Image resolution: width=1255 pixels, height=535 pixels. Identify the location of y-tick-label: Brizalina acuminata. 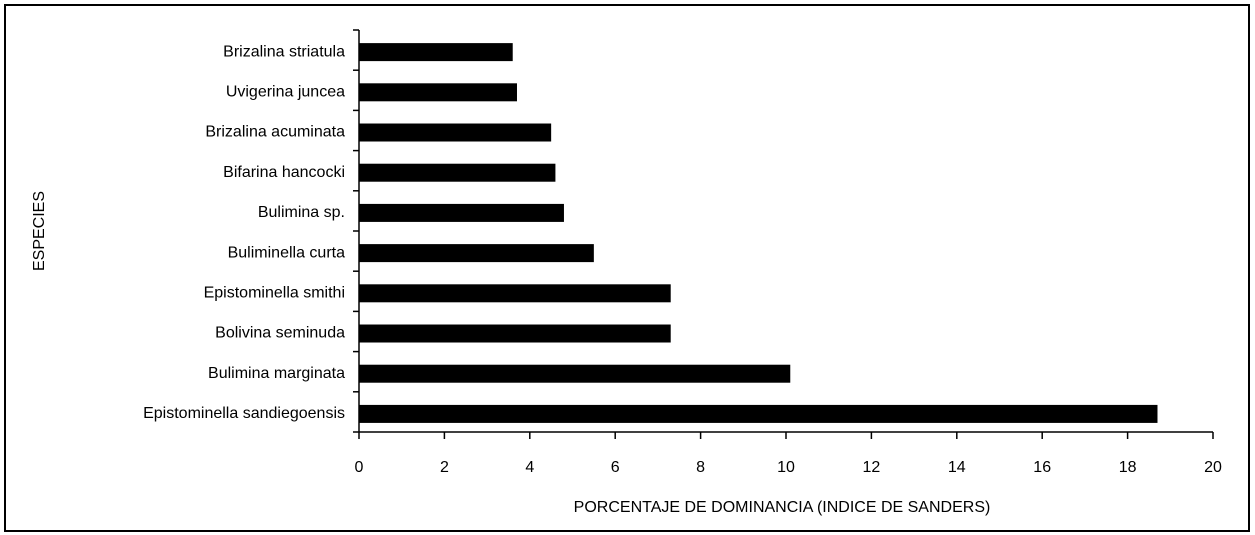
(275, 132).